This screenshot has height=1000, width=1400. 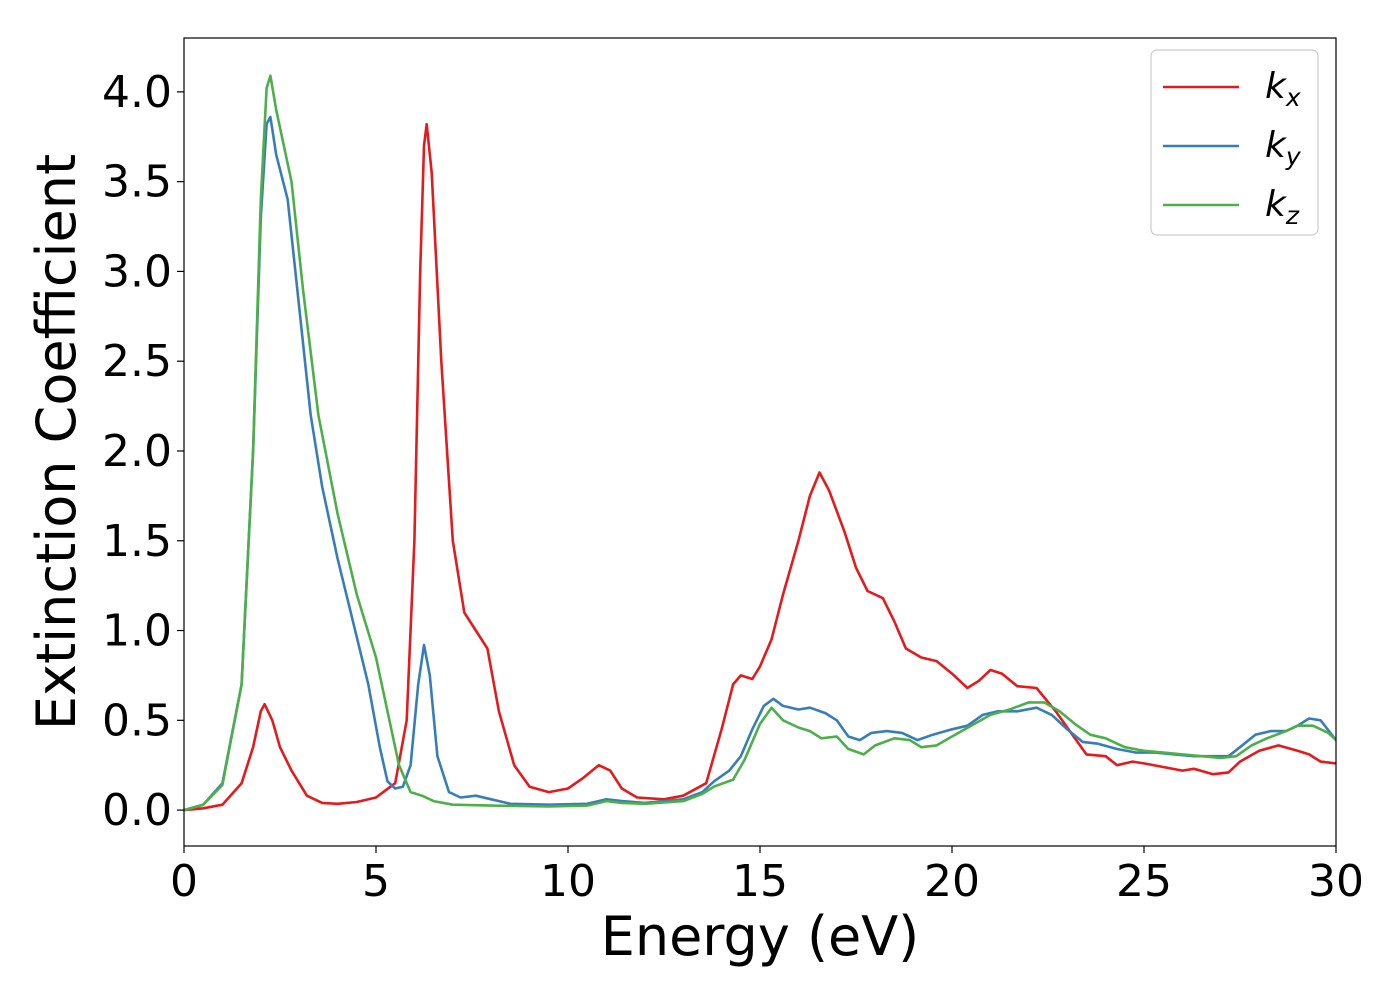 What do you see at coordinates (376, 881) in the screenshot?
I see `x-tick-label: 5` at bounding box center [376, 881].